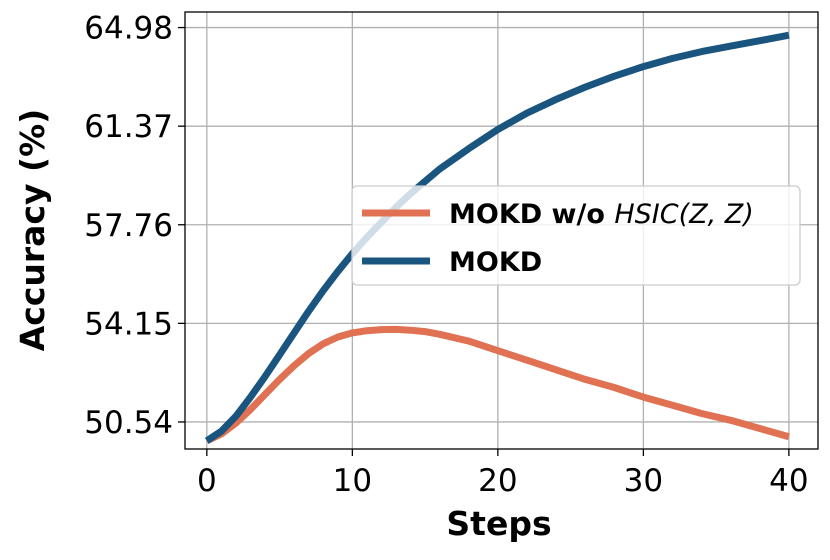 This screenshot has width=830, height=560. Describe the element at coordinates (495, 262) in the screenshot. I see `legend-label-1: MOKD` at that location.